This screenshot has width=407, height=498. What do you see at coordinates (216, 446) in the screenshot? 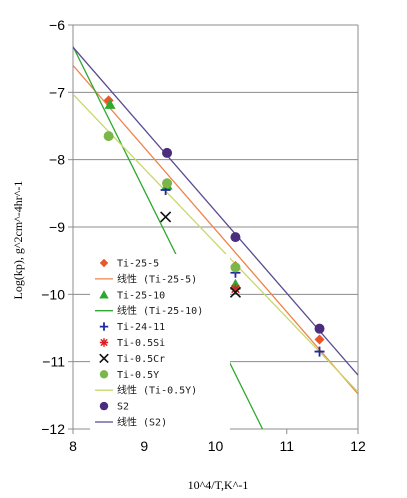
I see `x-tick-label: 10` at bounding box center [216, 446].